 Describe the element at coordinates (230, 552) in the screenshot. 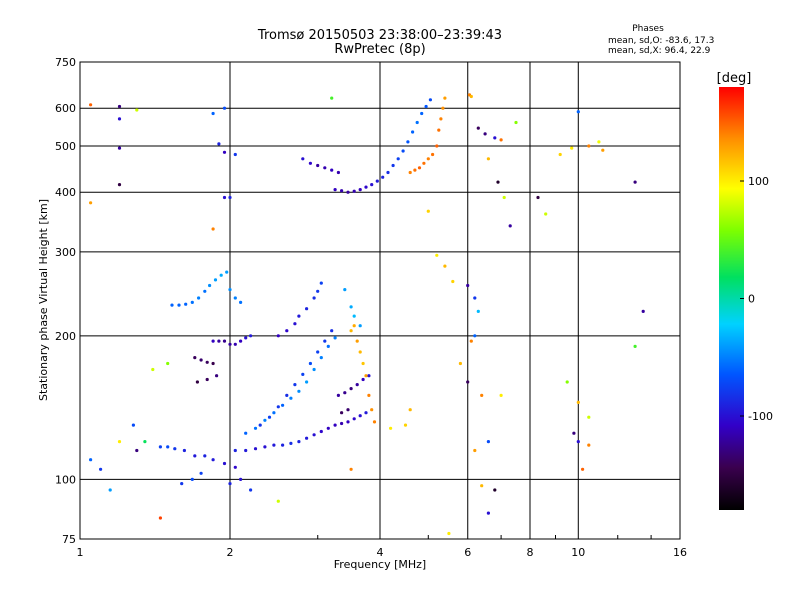

I see `x-tick-label: 2` at that location.